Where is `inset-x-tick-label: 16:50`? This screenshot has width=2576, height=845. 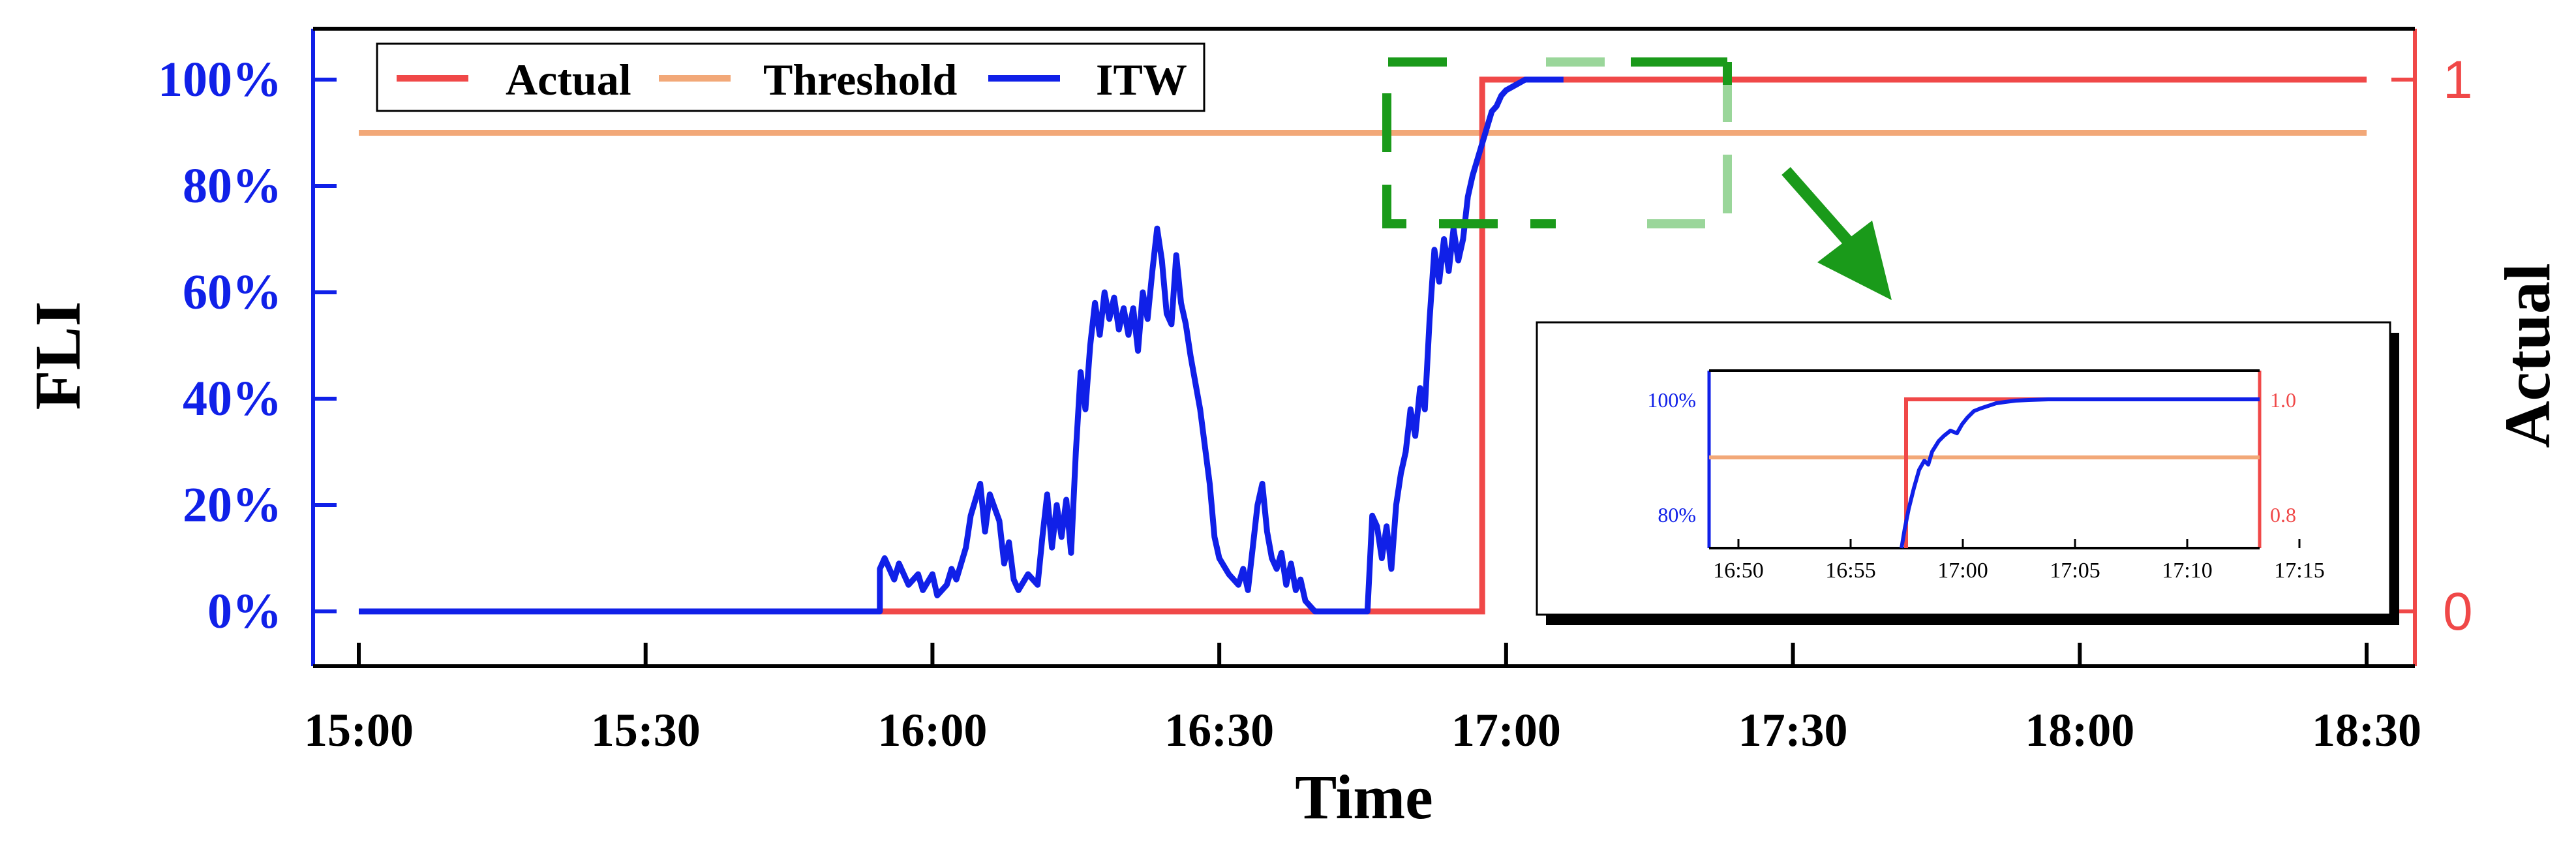 inset-x-tick-label: 16:50 is located at coordinates (1738, 571).